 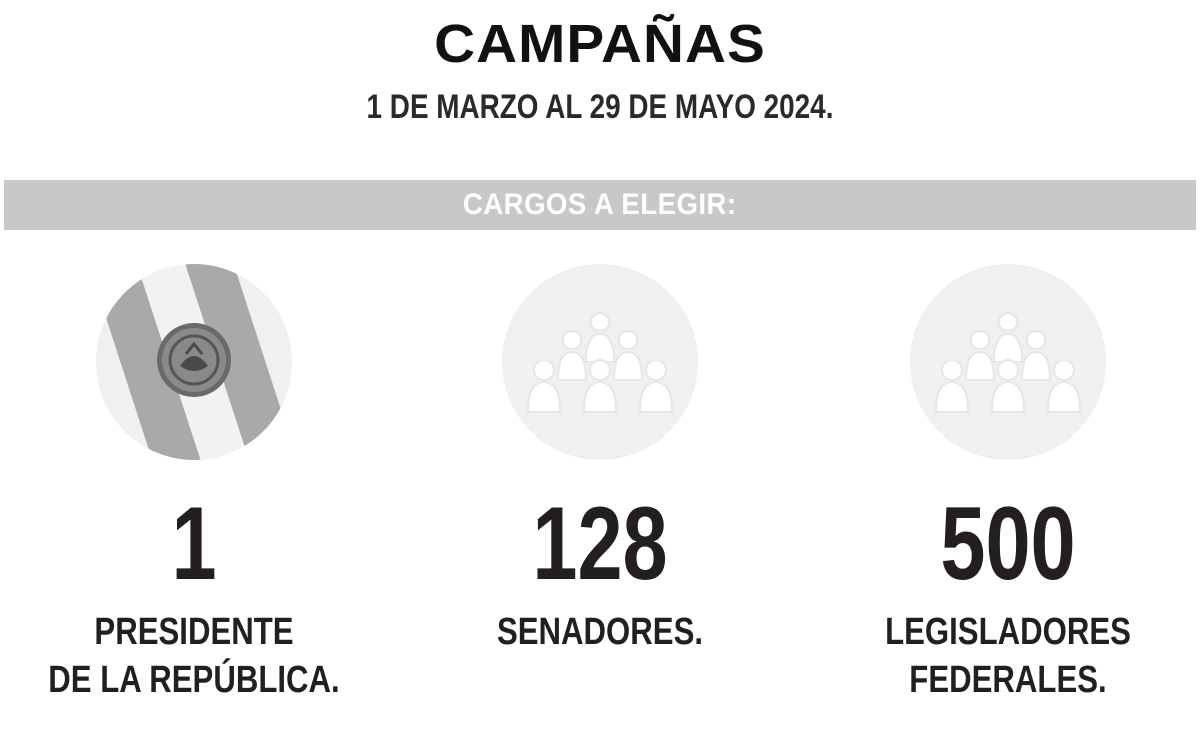 I want to click on section-band: CARGOS A ELEGIR:, so click(x=600, y=205).